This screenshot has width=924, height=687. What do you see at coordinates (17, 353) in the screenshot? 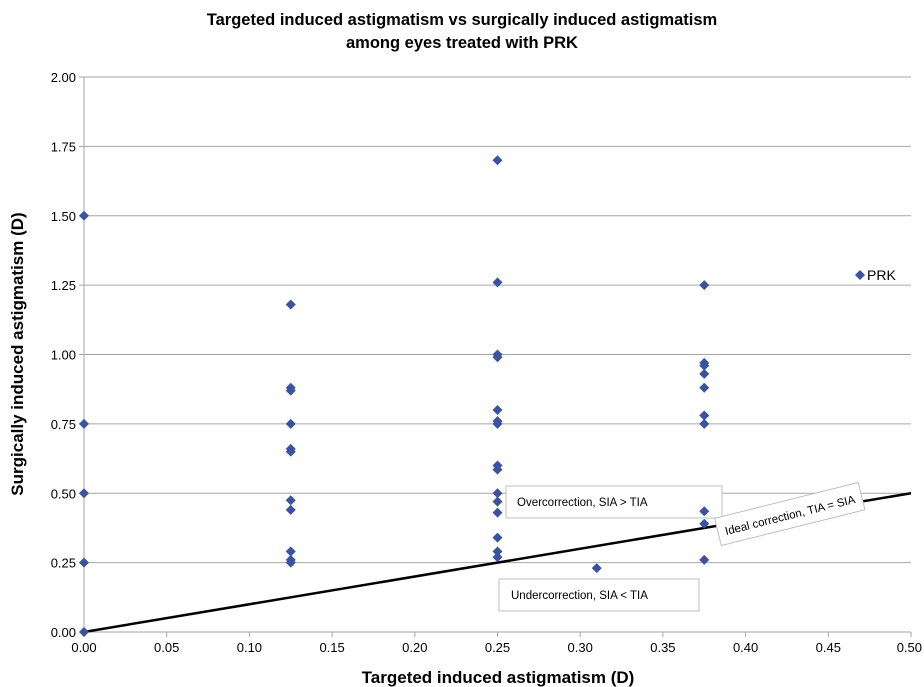
I see `y-axis-title: Surgically induced astigmatism (D)` at bounding box center [17, 353].